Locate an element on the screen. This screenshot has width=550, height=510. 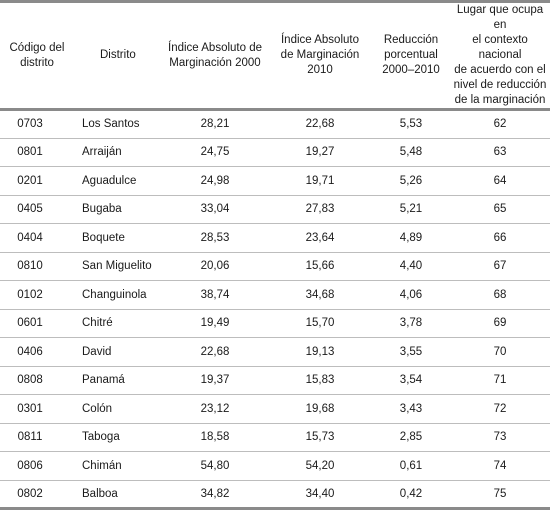
header-indice-2010: Índice Absoluto de Marginación 2010 is located at coordinates (320, 55).